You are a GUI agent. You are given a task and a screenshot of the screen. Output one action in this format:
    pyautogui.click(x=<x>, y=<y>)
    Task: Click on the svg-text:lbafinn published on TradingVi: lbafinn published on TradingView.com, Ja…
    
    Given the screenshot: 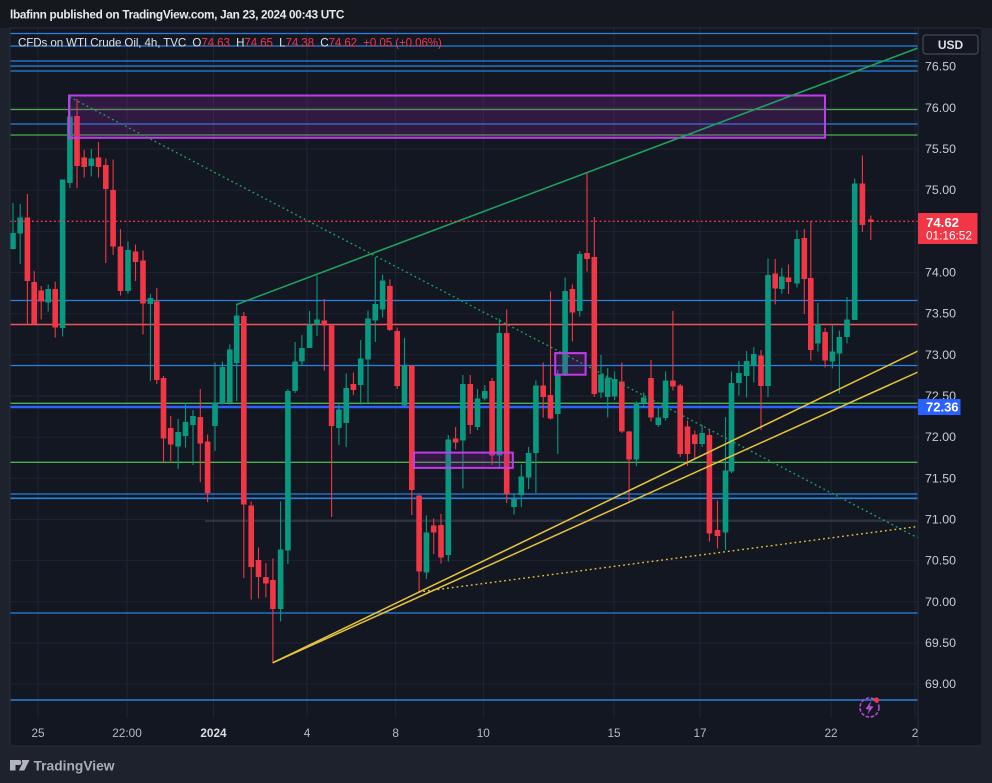 What is the action you would take?
    pyautogui.click(x=177, y=15)
    